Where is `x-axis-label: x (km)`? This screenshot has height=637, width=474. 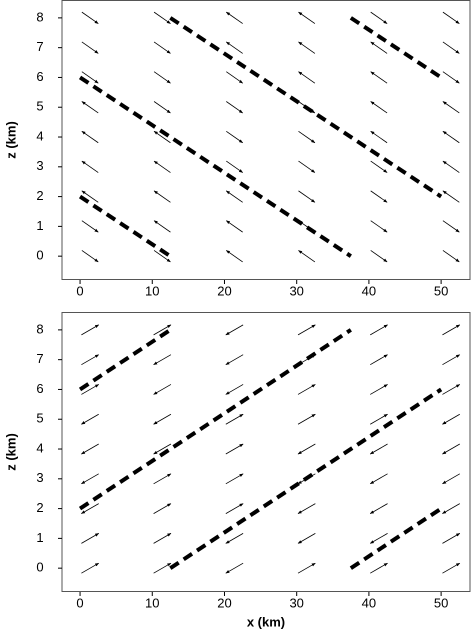
x-axis-label: x (km) is located at coordinates (266, 621).